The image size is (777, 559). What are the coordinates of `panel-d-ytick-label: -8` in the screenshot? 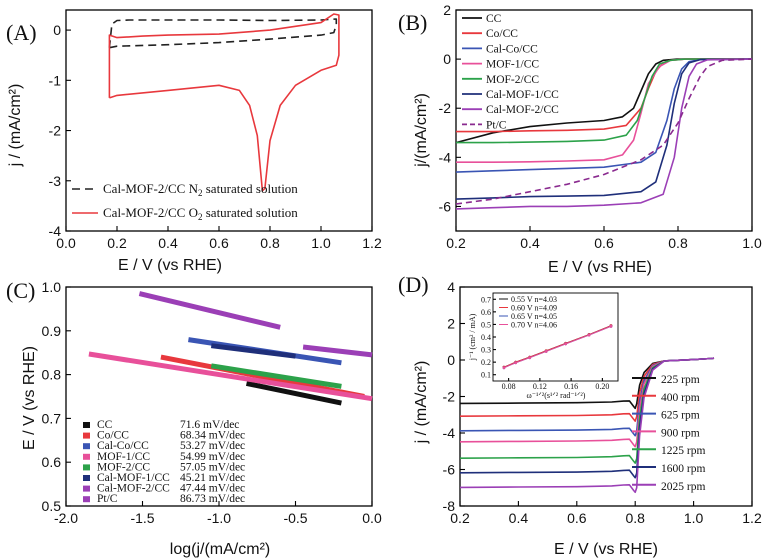 It's located at (449, 506).